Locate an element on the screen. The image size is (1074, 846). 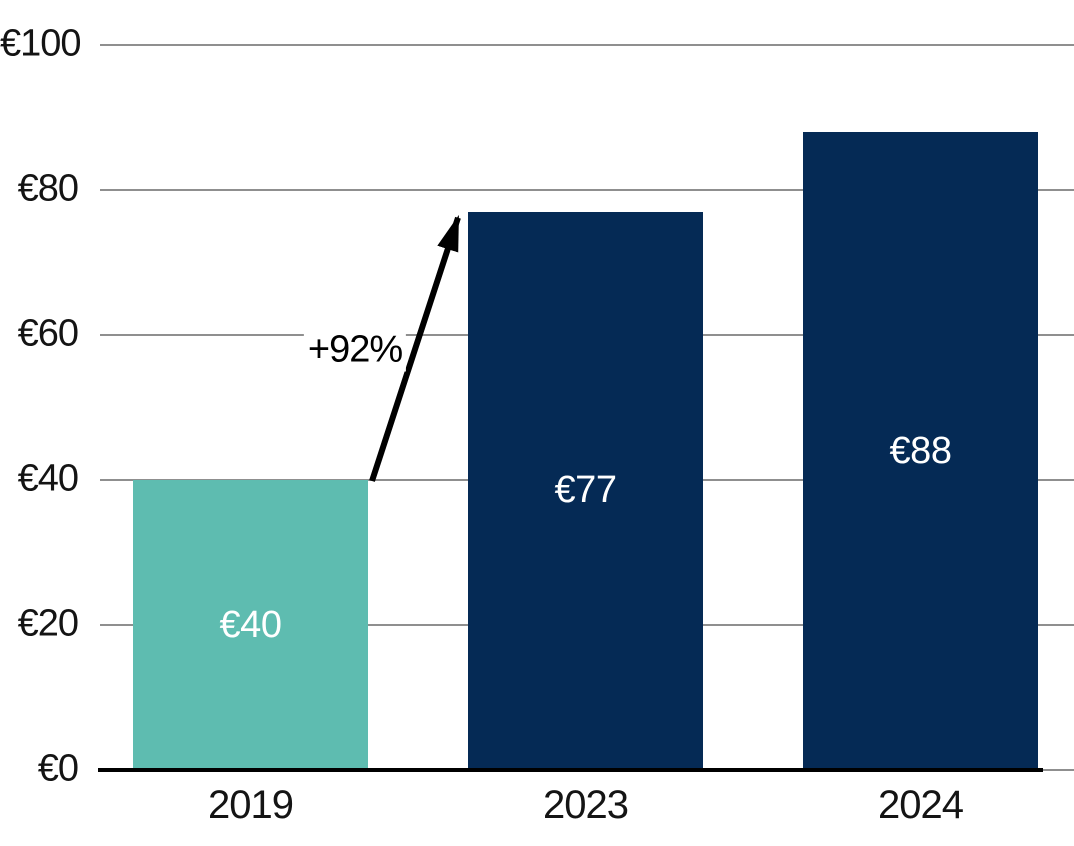
bar-value-label: €40 is located at coordinates (250, 624).